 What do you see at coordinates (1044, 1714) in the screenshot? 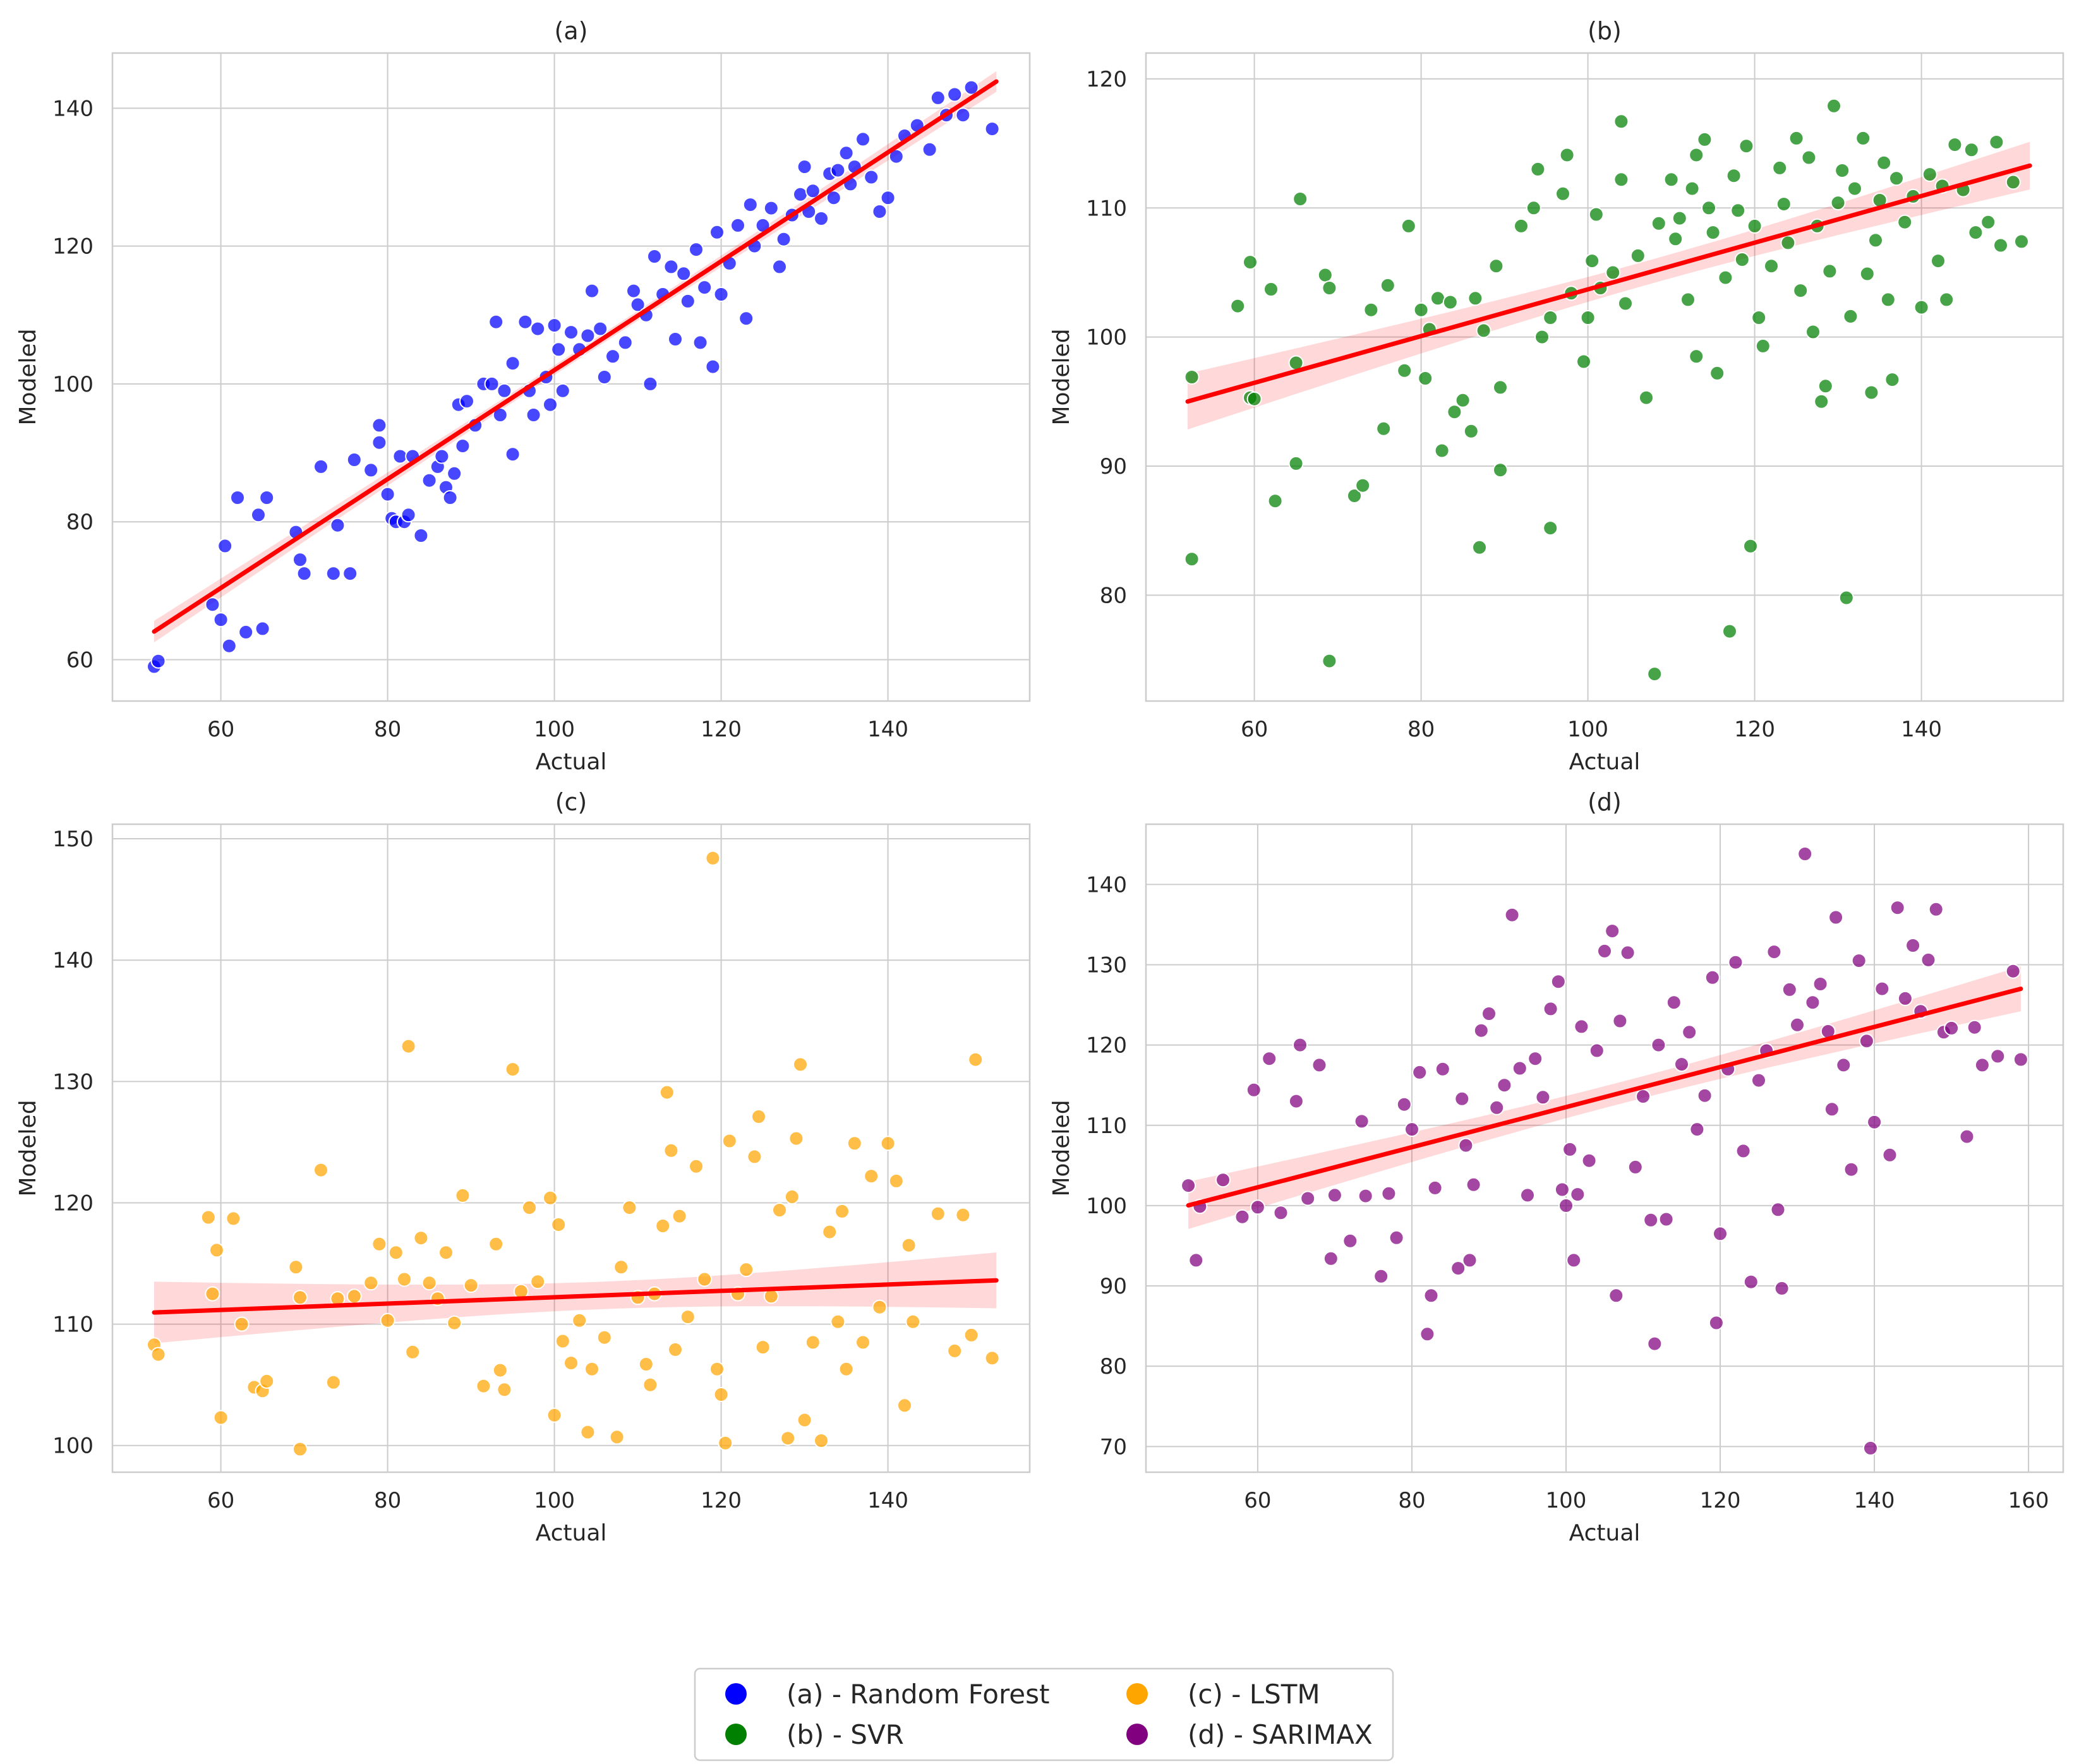
I see `legend-box` at bounding box center [1044, 1714].